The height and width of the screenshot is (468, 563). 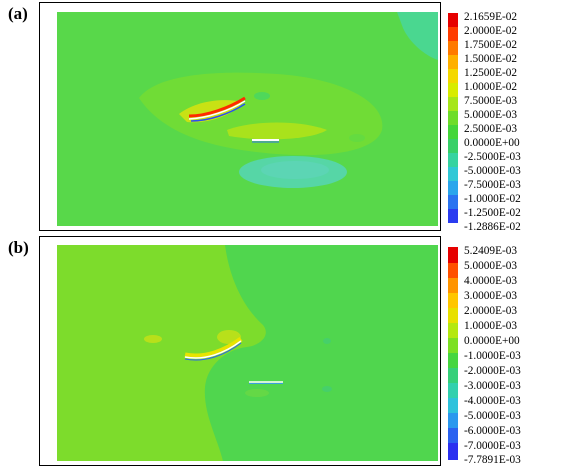 I want to click on panel-b-tick: 2.0000E-03, so click(x=491, y=311).